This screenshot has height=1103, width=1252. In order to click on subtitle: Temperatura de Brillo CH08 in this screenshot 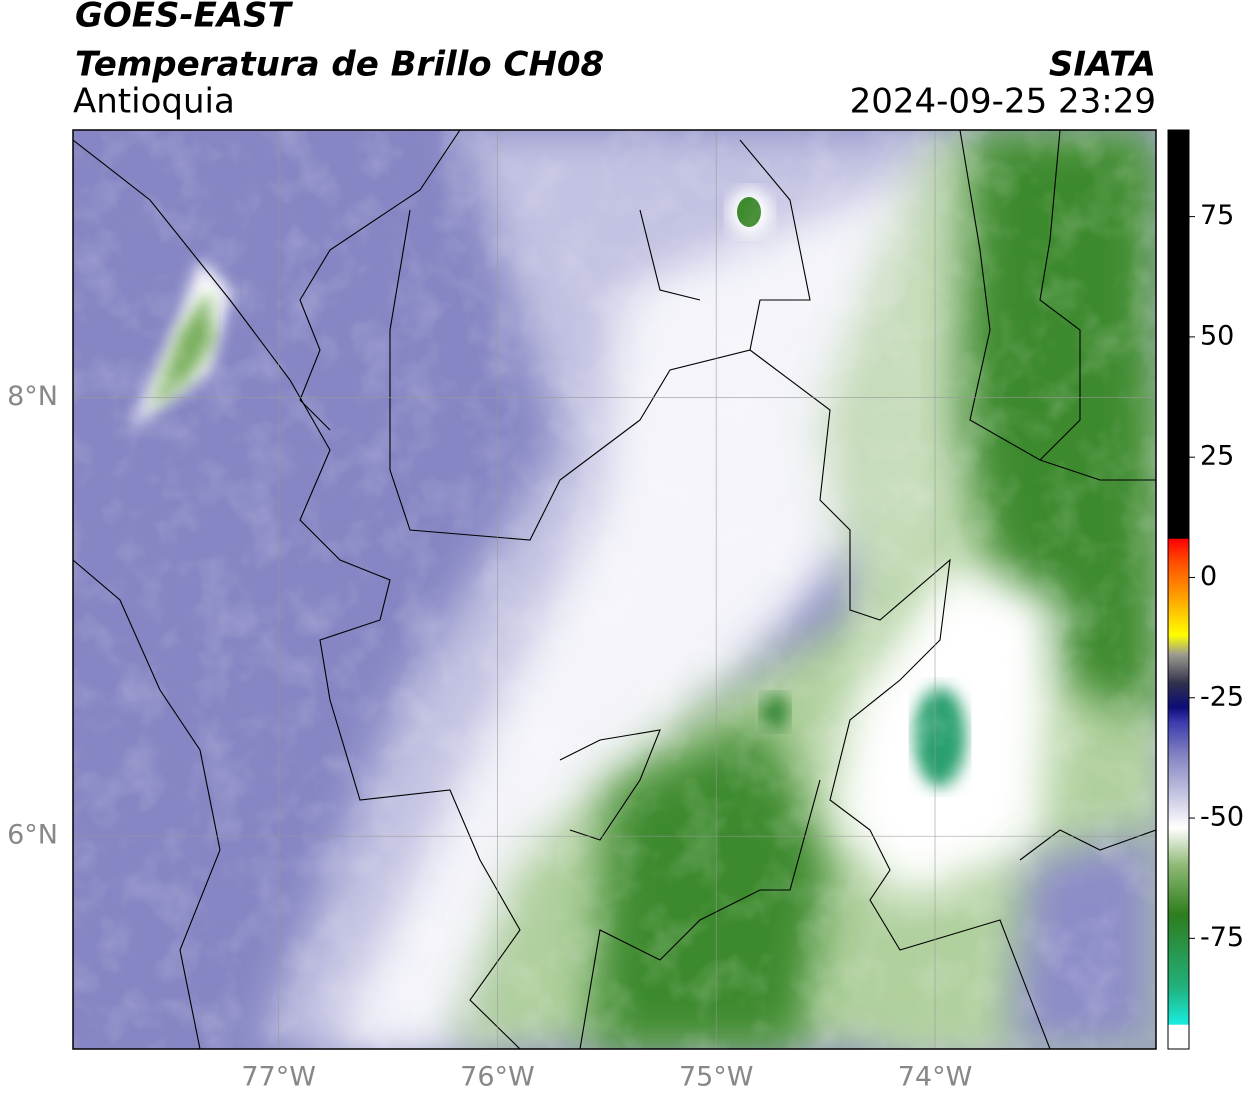, I will do `click(339, 65)`.